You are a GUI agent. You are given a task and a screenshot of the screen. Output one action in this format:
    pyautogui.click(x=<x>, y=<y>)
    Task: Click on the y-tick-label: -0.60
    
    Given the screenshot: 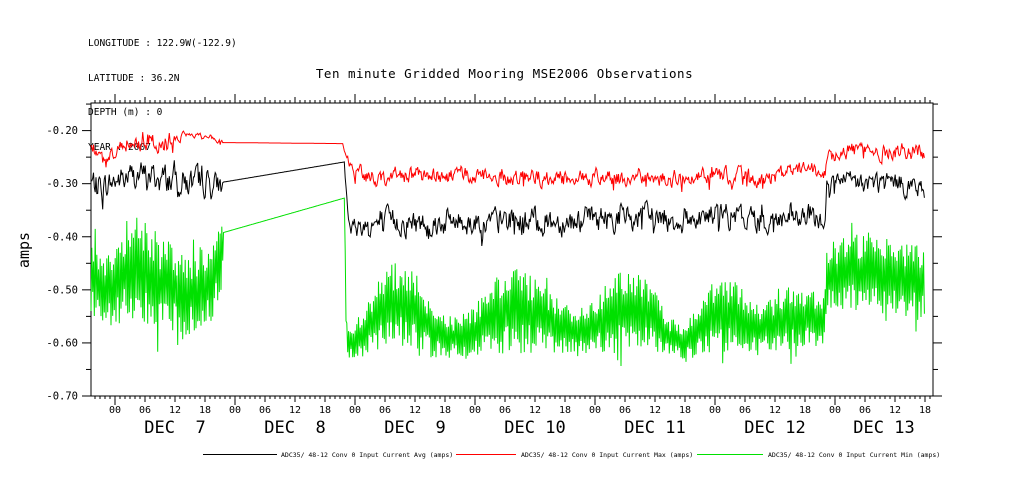 What is the action you would take?
    pyautogui.click(x=62, y=343)
    